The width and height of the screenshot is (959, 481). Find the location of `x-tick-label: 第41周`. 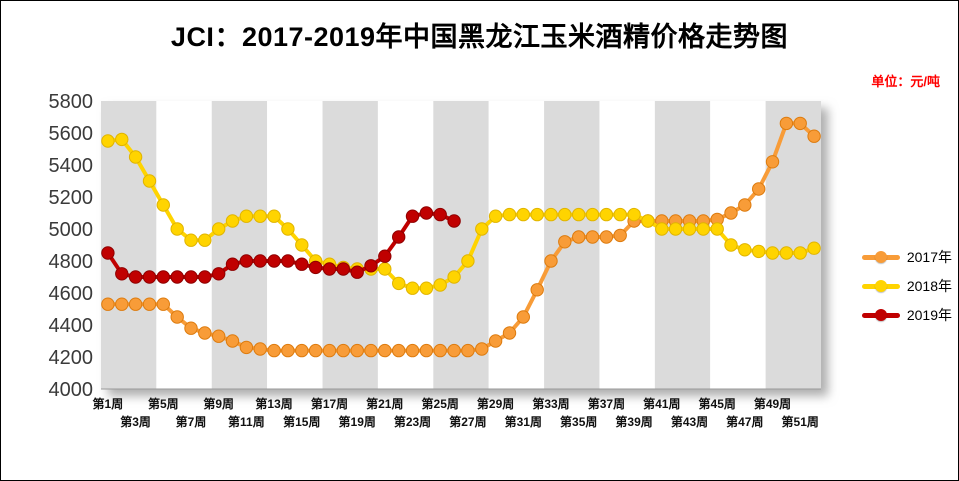

x-tick-label: 第41周 is located at coordinates (661, 403).